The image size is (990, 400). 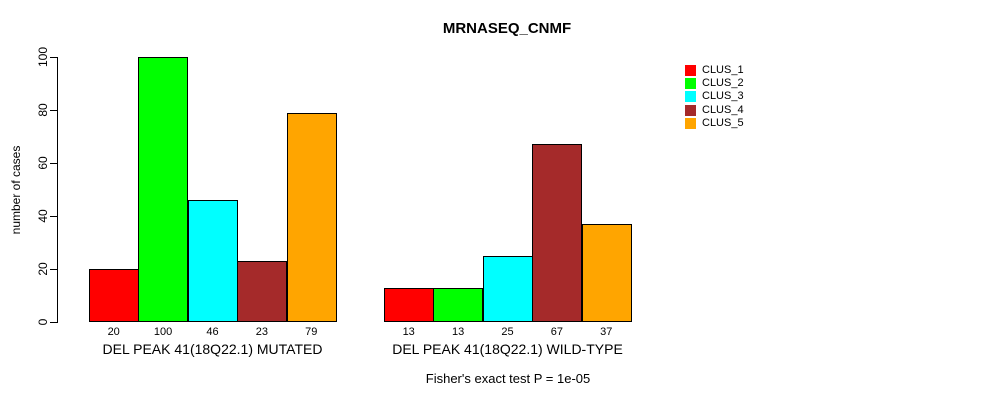 I want to click on bar-value-label: 79, so click(x=311, y=332).